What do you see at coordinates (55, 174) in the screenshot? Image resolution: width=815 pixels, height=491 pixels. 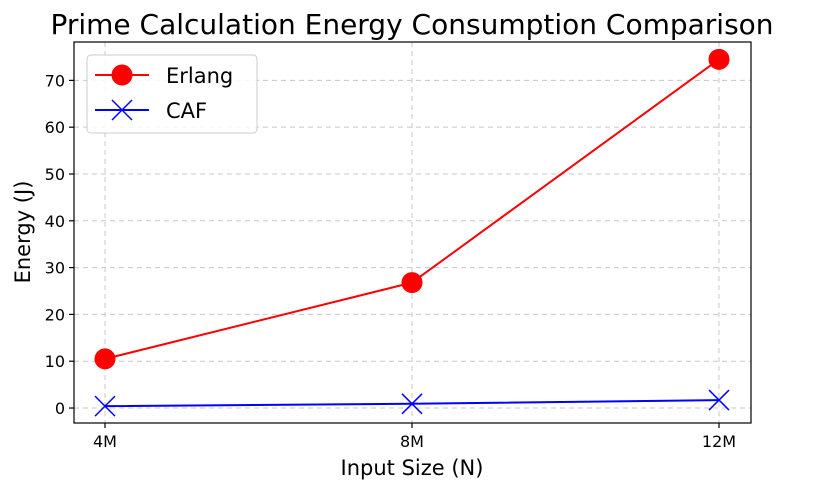 I see `y-tick-label: 50` at bounding box center [55, 174].